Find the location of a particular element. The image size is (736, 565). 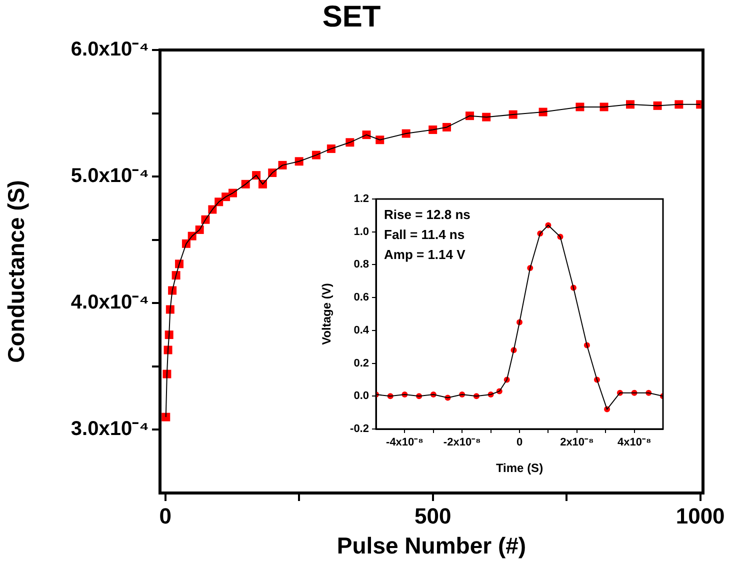

x-axis-title: Time (S) is located at coordinates (520, 468).